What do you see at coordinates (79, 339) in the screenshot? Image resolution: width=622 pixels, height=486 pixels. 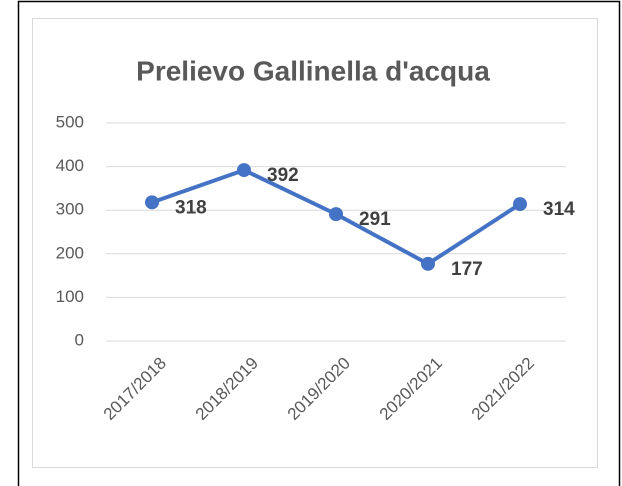 I see `y-tick-label: 0` at bounding box center [79, 339].